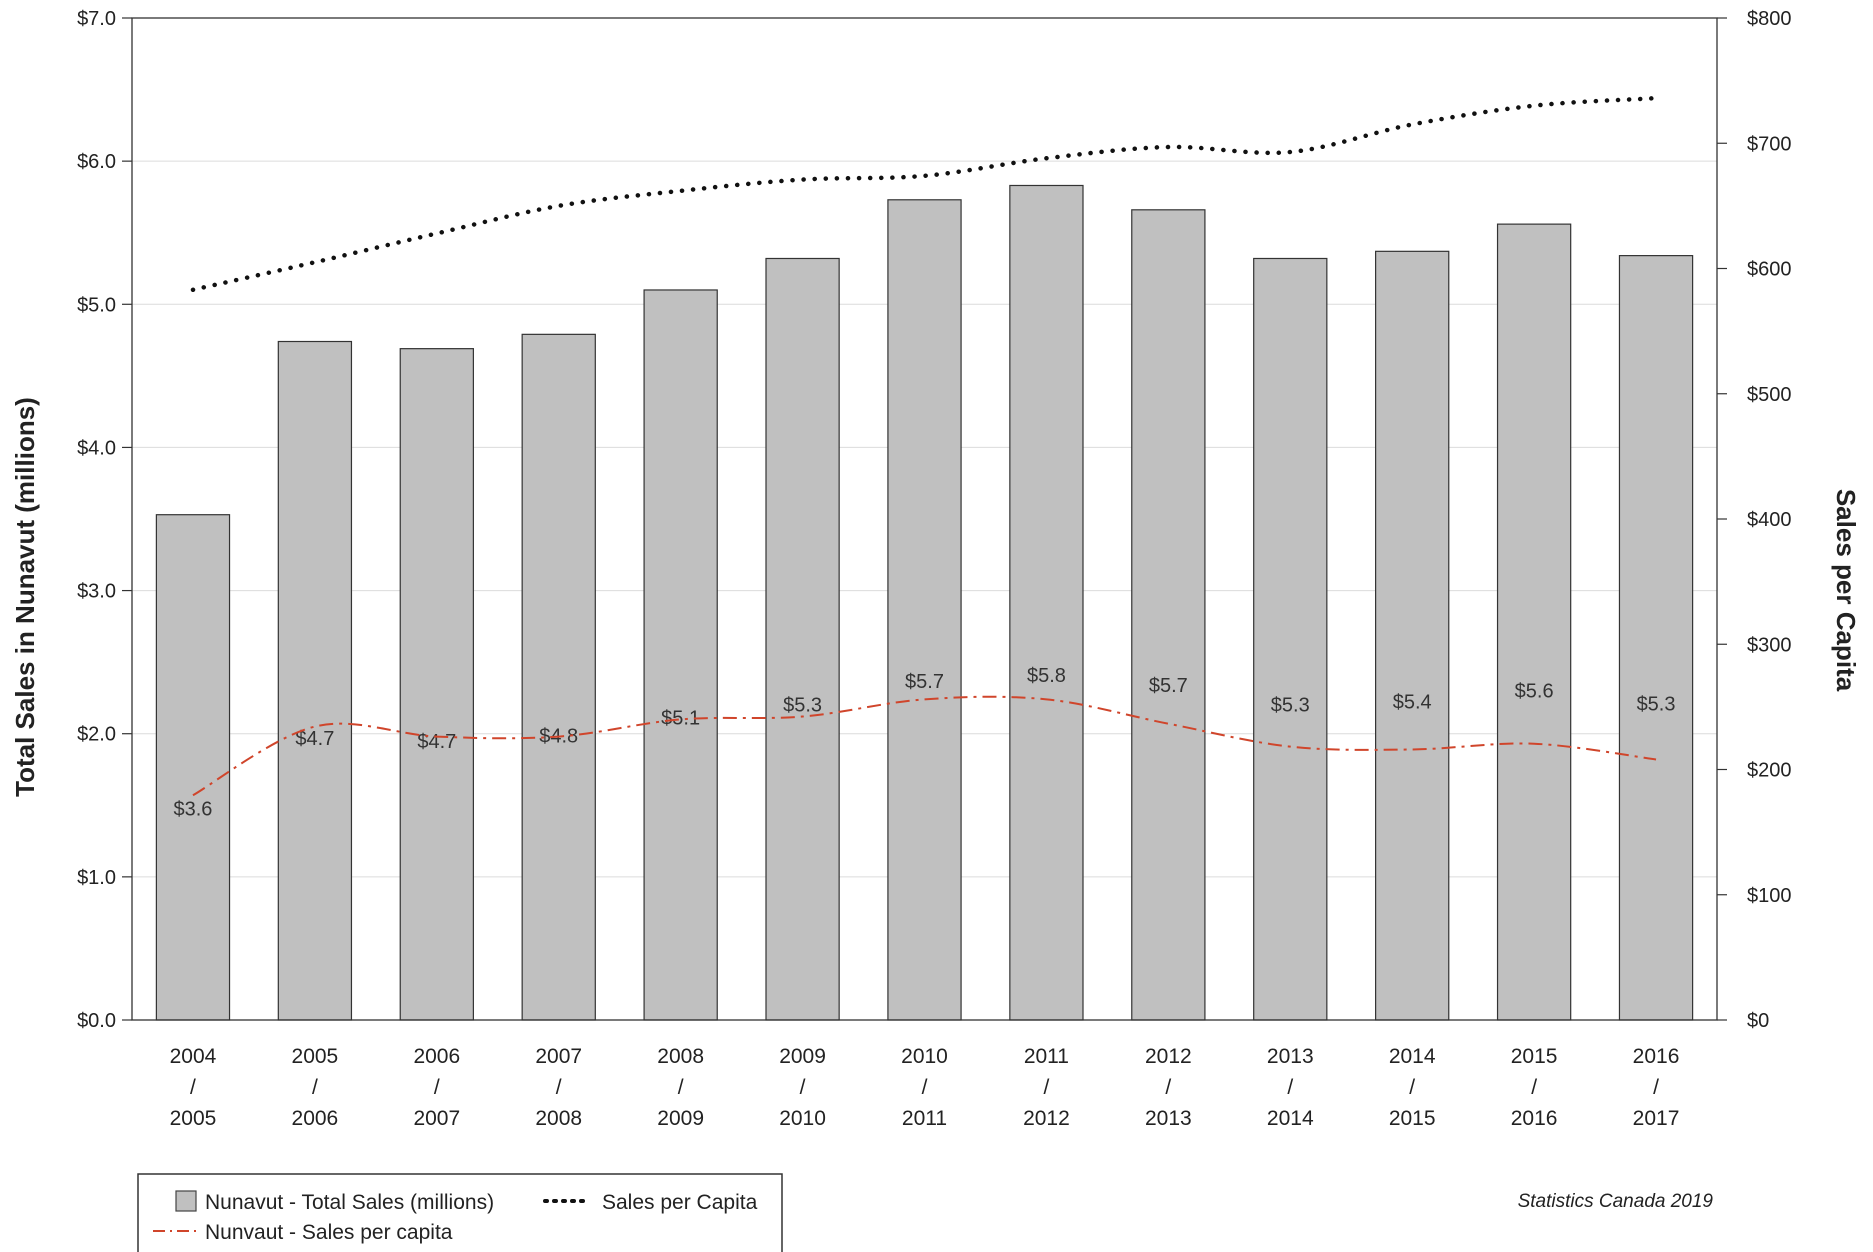 Image resolution: width=1873 pixels, height=1252 pixels. What do you see at coordinates (192, 809) in the screenshot?
I see `bar-data-label: $3.6` at bounding box center [192, 809].